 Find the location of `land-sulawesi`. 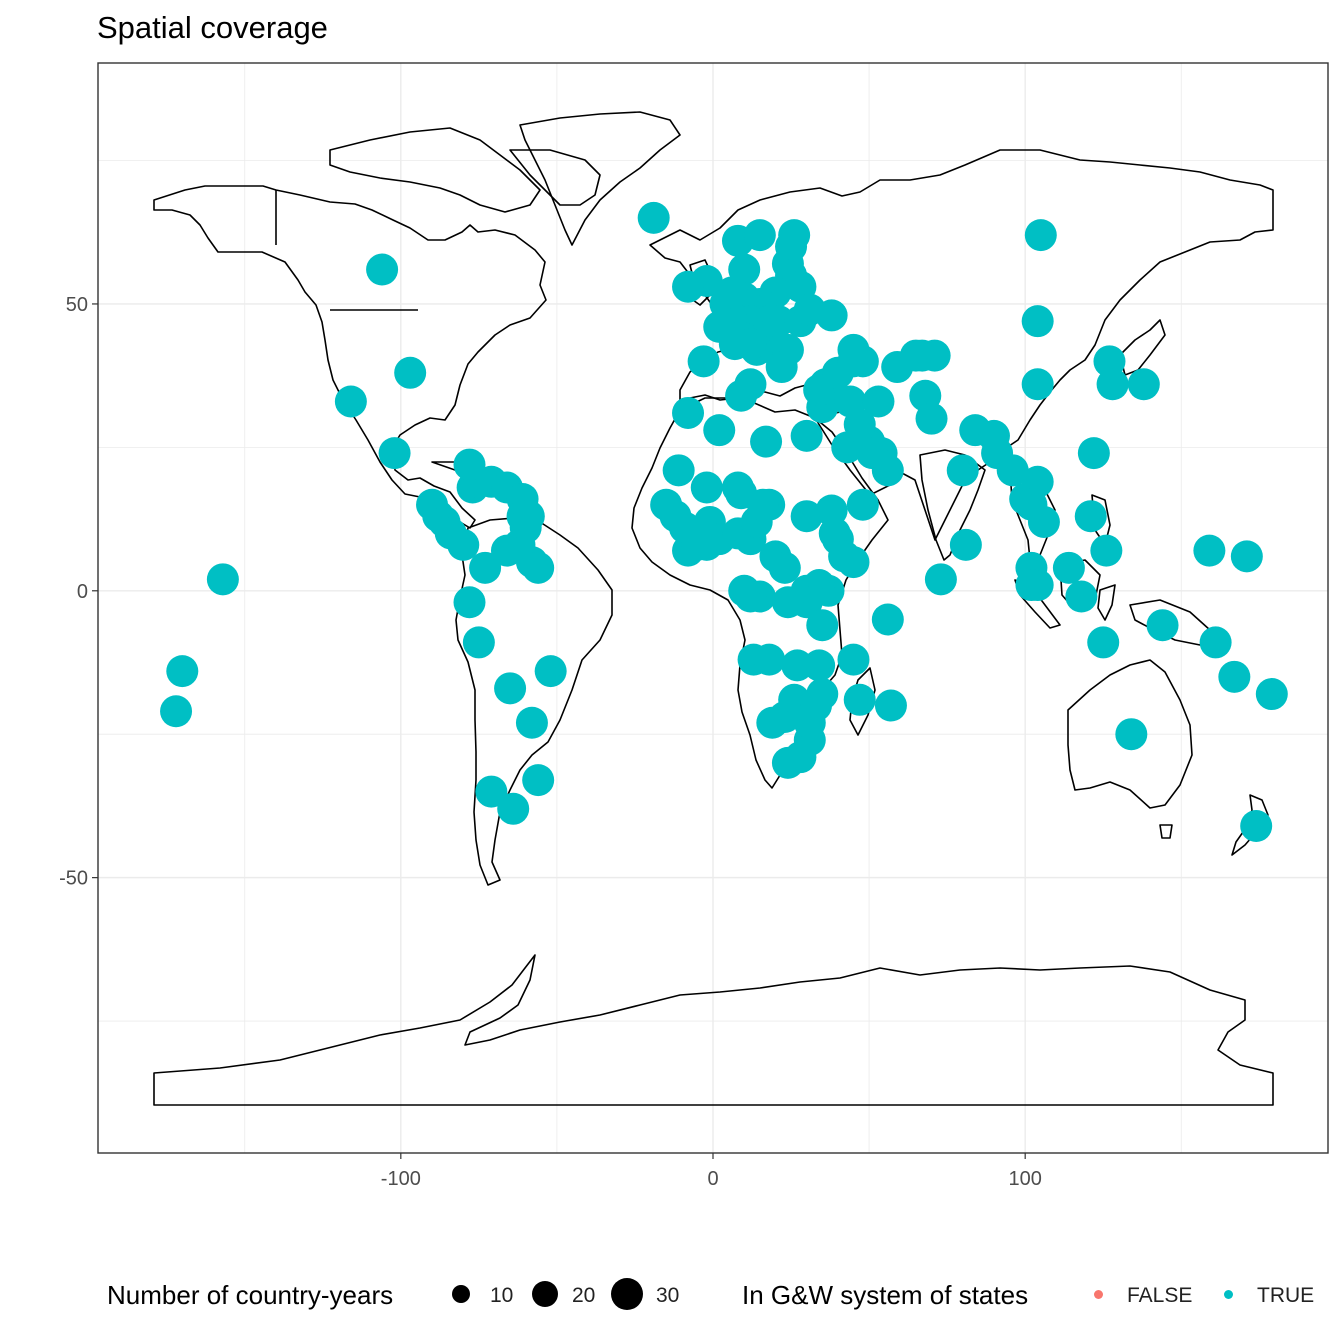

land-sulawesi is located at coordinates (1106, 602).